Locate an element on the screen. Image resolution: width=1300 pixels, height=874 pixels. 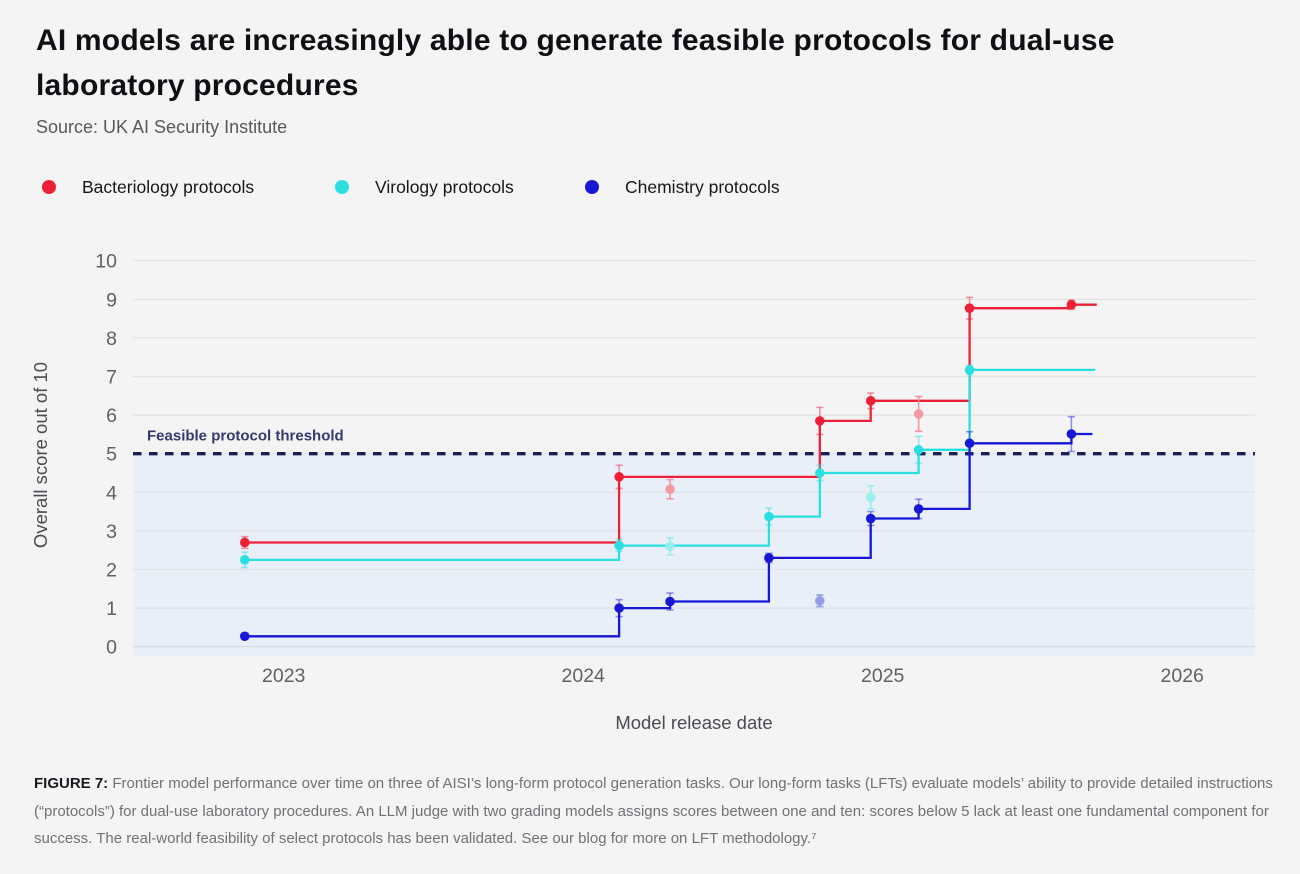
svg-text: 2025 is located at coordinates (883, 676).